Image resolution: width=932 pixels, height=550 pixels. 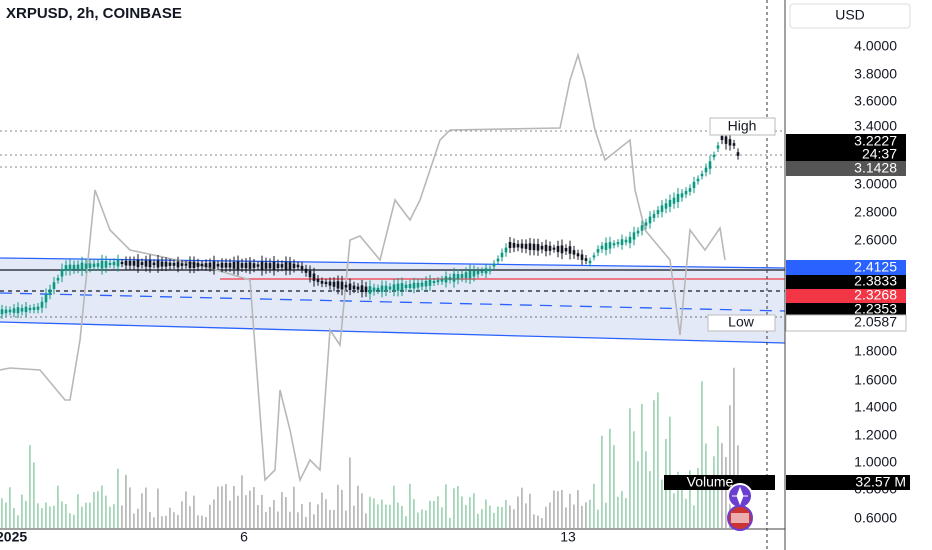 I want to click on price-tick-label: 3.6000, so click(x=875, y=101).